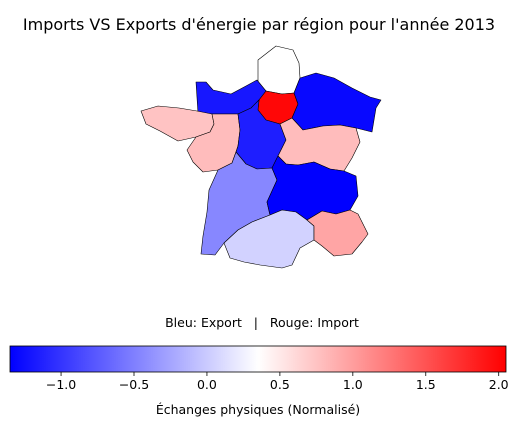  What do you see at coordinates (336, 102) in the screenshot?
I see `region-grand-est` at bounding box center [336, 102].